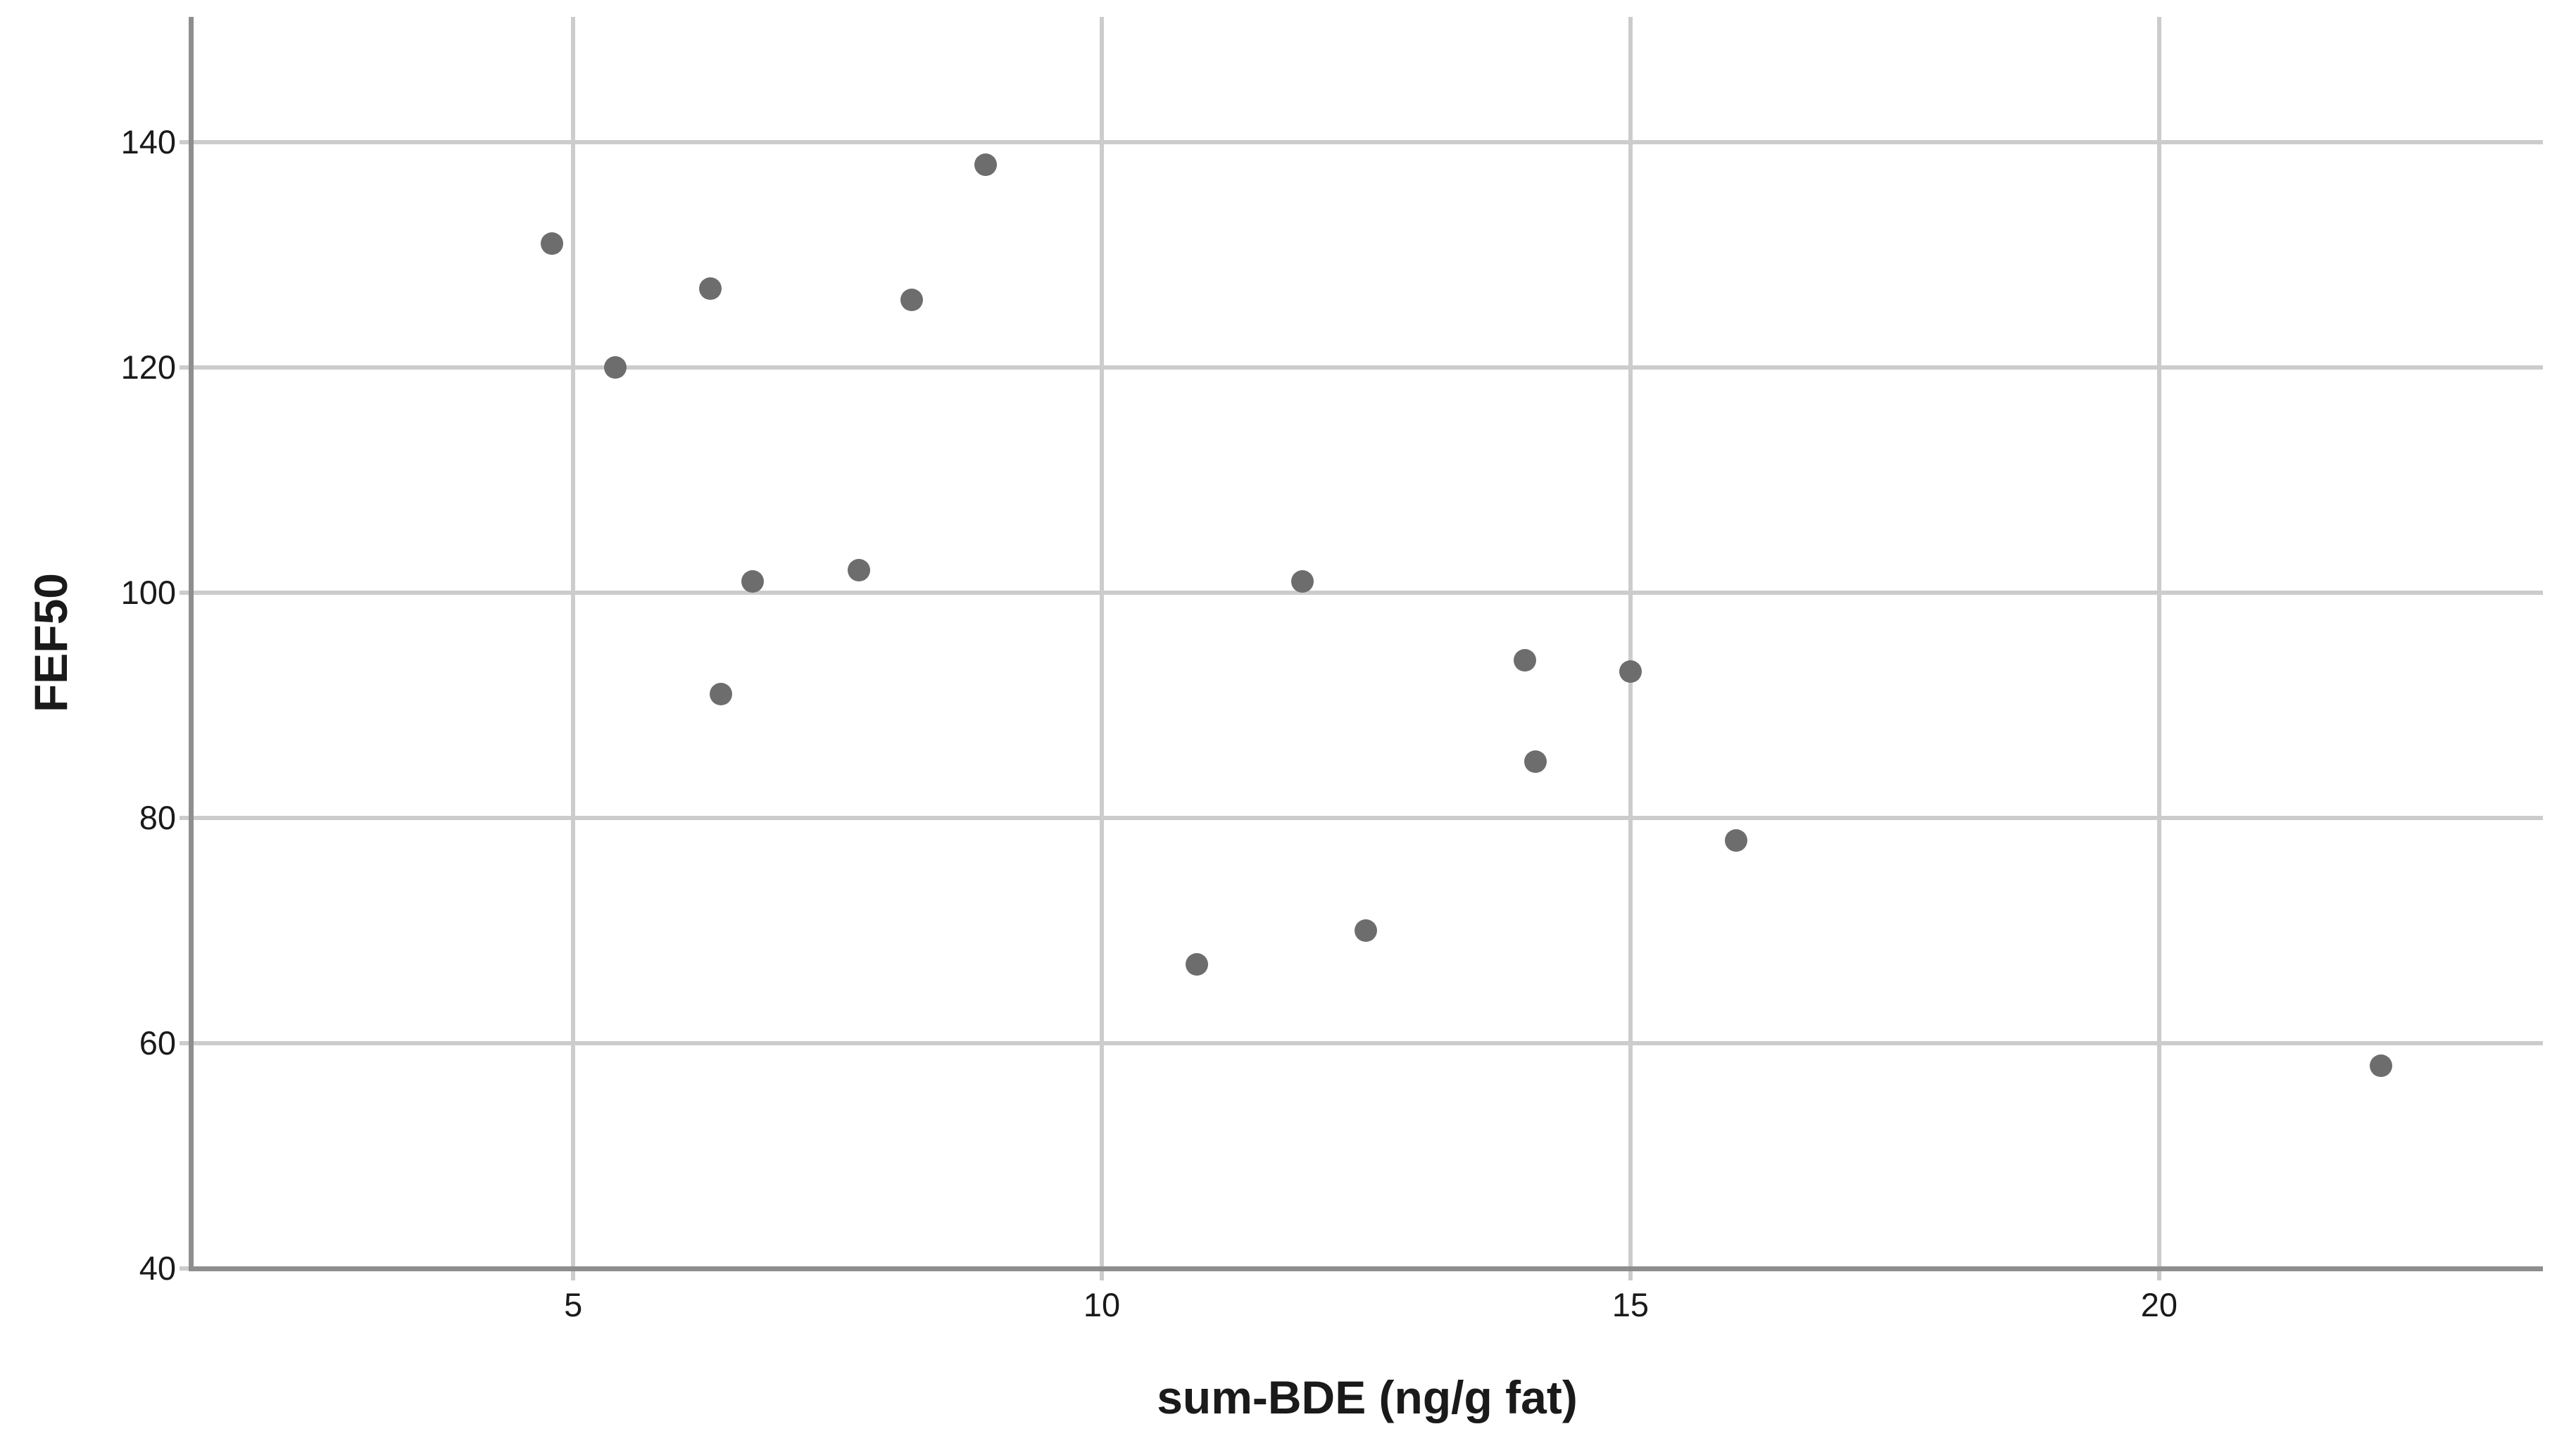 This screenshot has height=1436, width=2576. I want to click on y-axis-label: FEF50, so click(51, 642).